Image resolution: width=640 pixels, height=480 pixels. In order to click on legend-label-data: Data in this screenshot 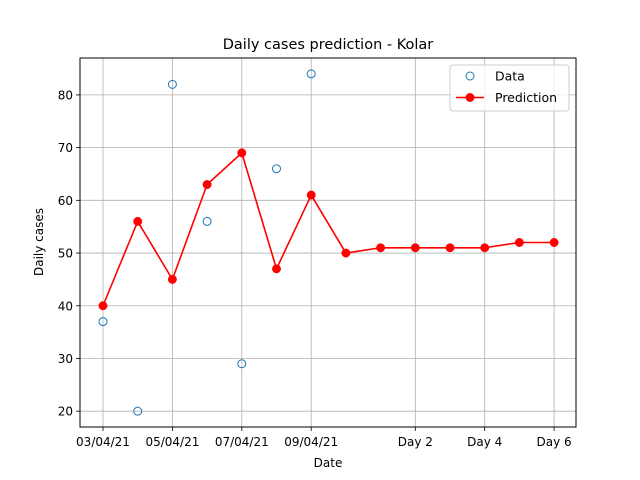, I will do `click(510, 76)`.